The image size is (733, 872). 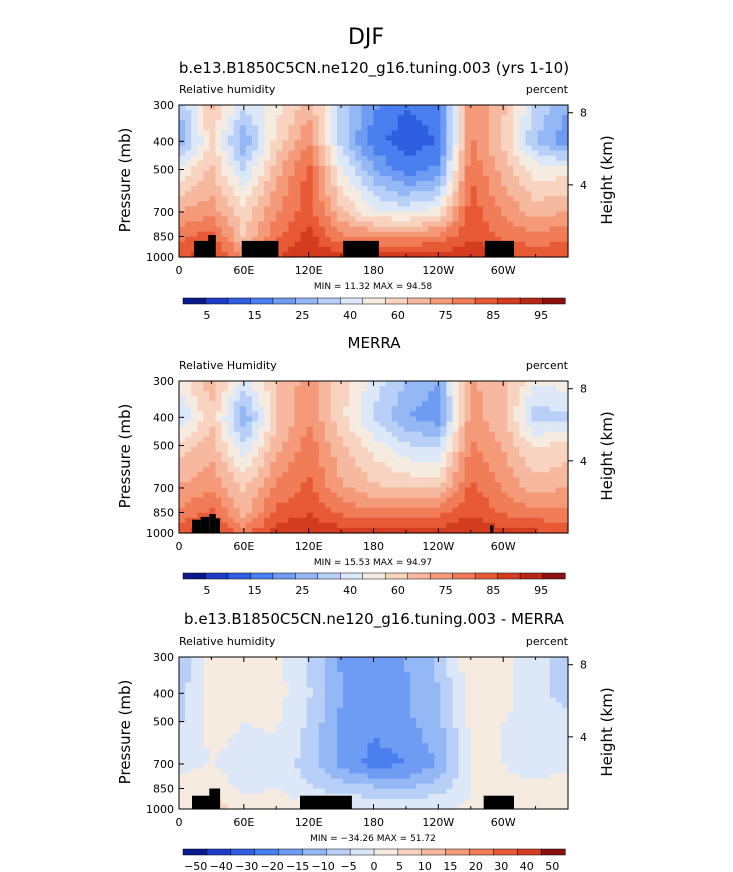 What do you see at coordinates (206, 315) in the screenshot?
I see `colorbar-label: 5` at bounding box center [206, 315].